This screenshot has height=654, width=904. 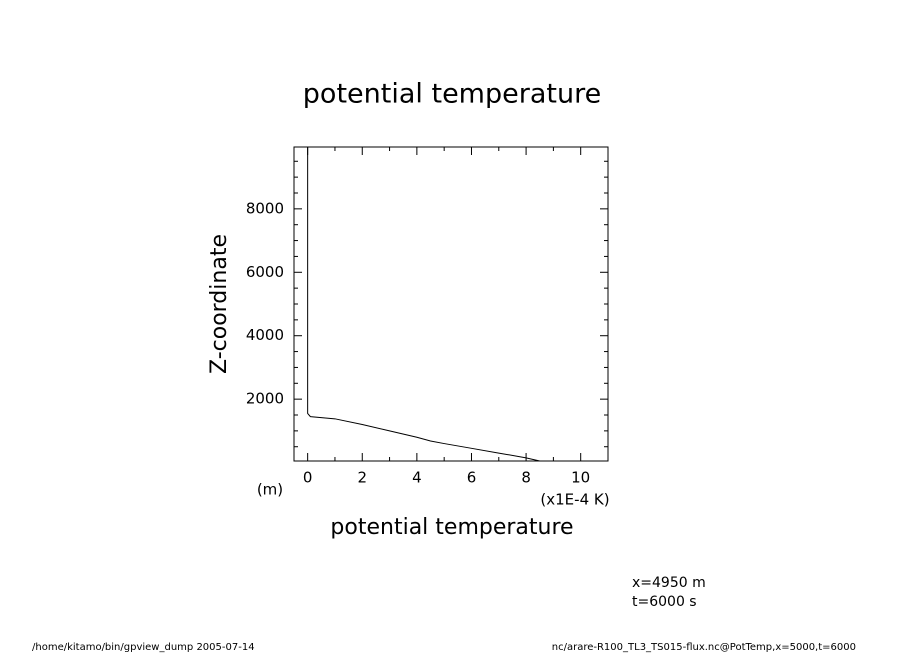 I want to click on x-tick-label: 0, so click(x=308, y=478).